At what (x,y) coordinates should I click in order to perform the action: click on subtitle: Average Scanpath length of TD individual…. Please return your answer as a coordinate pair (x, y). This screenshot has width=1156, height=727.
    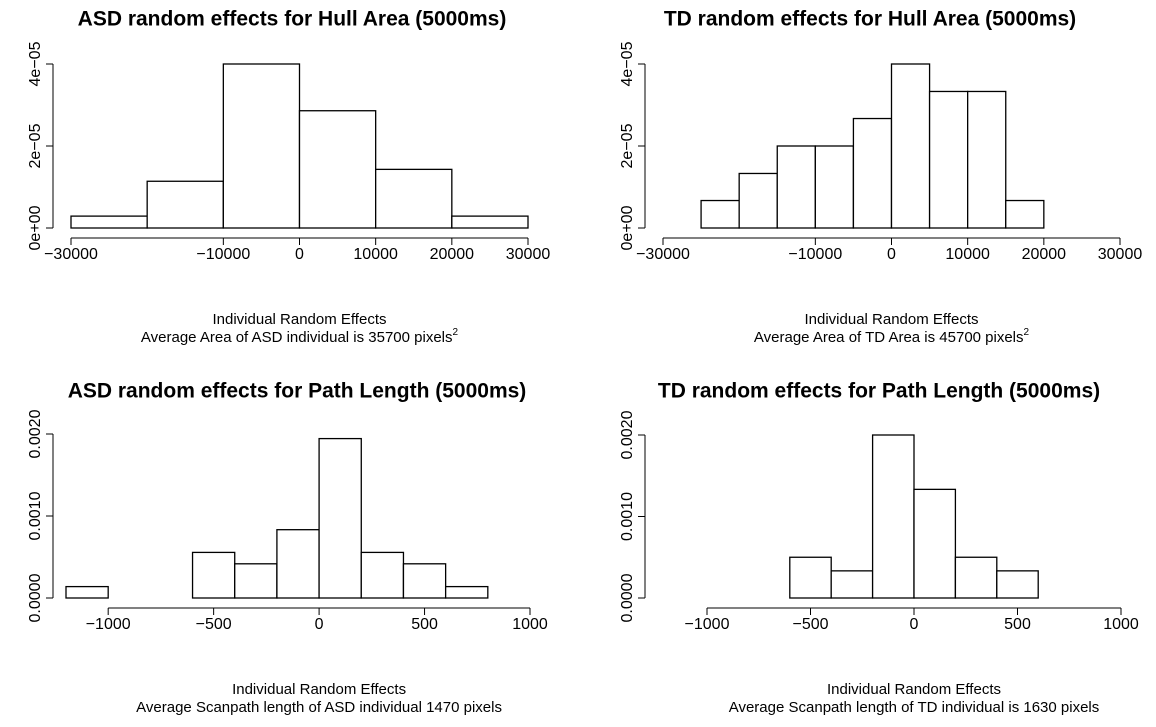
    Looking at the image, I should click on (914, 707).